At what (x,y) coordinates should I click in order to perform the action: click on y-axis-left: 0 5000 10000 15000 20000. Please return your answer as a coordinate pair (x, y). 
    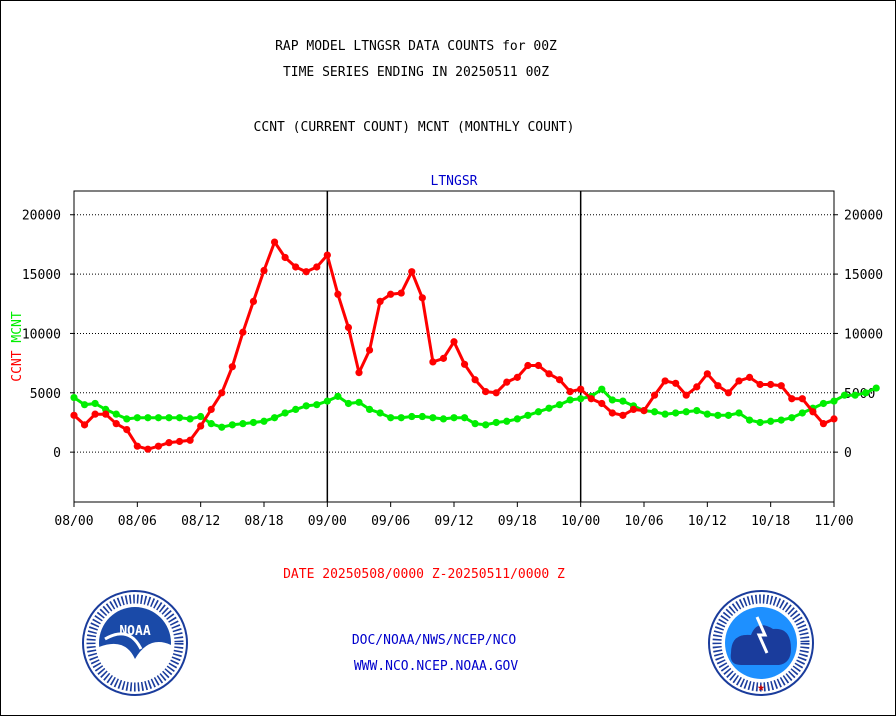
    Looking at the image, I should click on (48, 335).